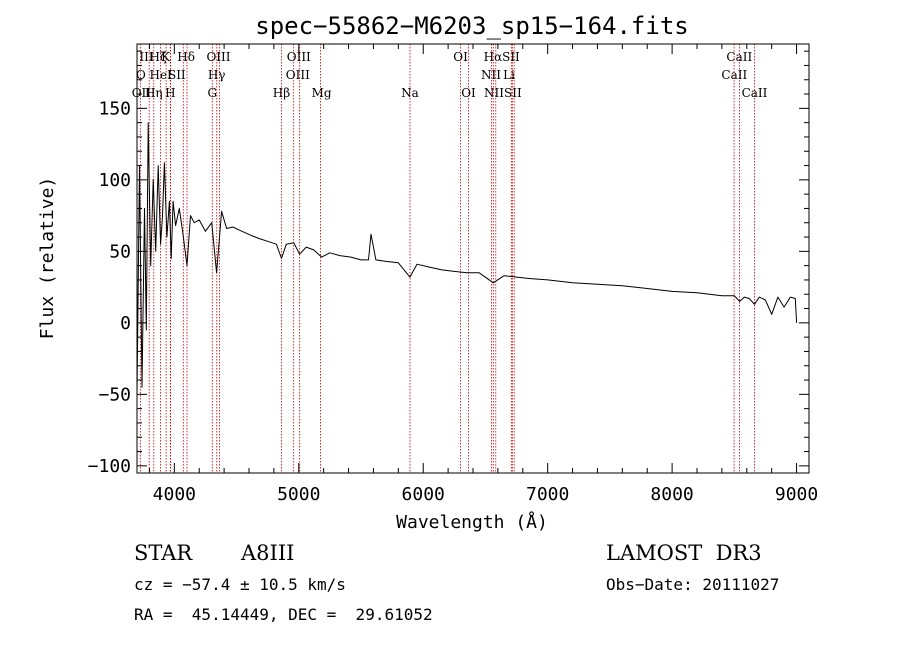  What do you see at coordinates (692, 584) in the screenshot?
I see `observation-date: Obs−Date: 20111027` at bounding box center [692, 584].